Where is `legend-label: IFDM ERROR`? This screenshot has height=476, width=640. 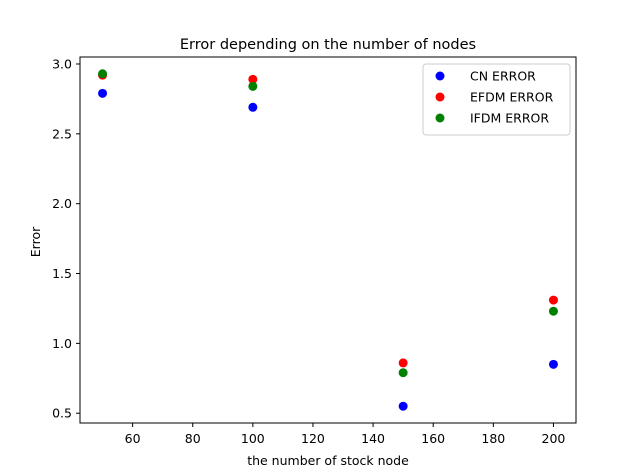 legend-label: IFDM ERROR is located at coordinates (509, 118).